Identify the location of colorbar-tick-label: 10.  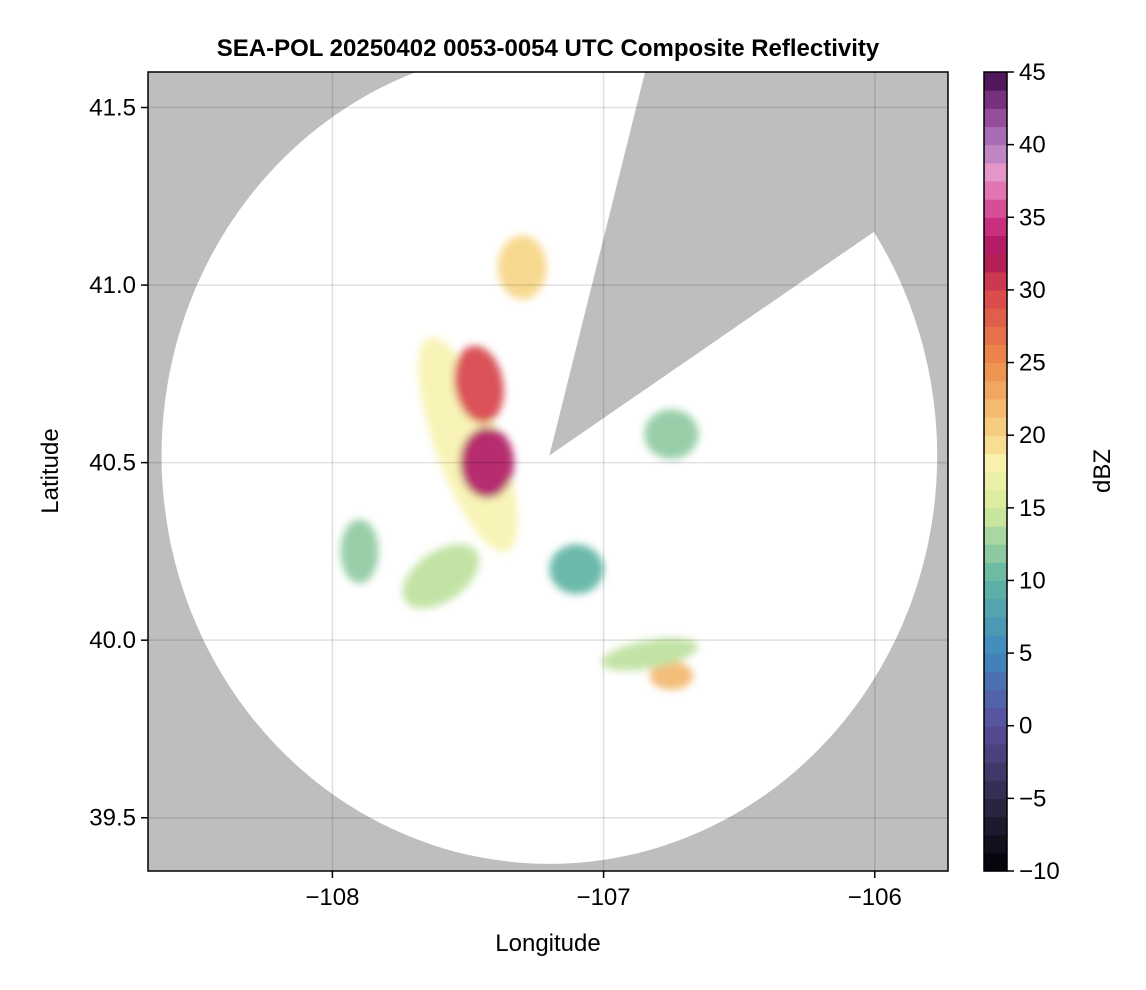
(1032, 580).